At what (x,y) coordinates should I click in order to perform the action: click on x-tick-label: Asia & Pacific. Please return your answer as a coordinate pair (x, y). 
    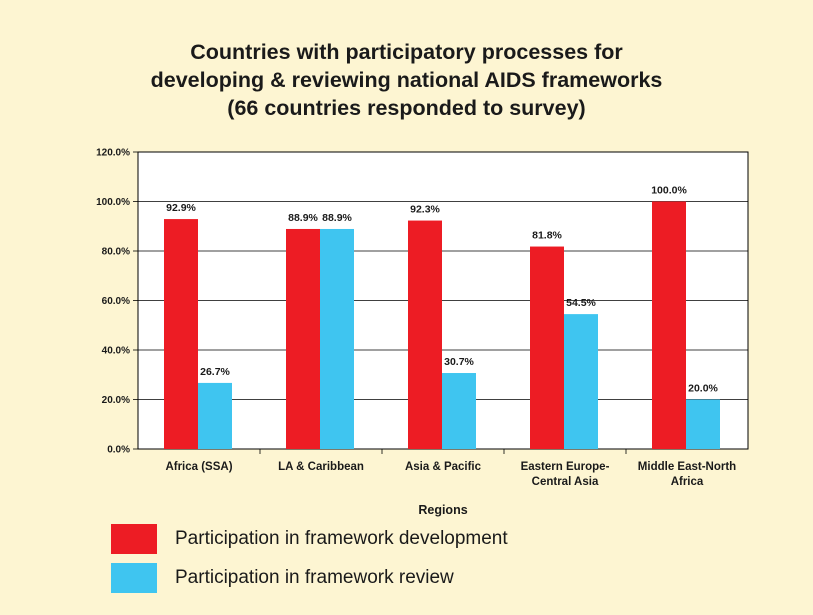
    Looking at the image, I should click on (443, 467).